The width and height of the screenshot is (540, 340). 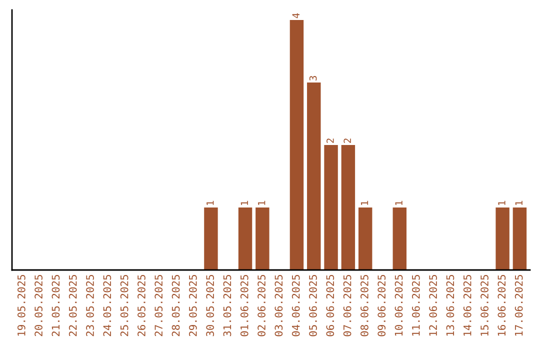 What do you see at coordinates (398, 305) in the screenshot?
I see `x-tick-label: 10.06.2025` at bounding box center [398, 305].